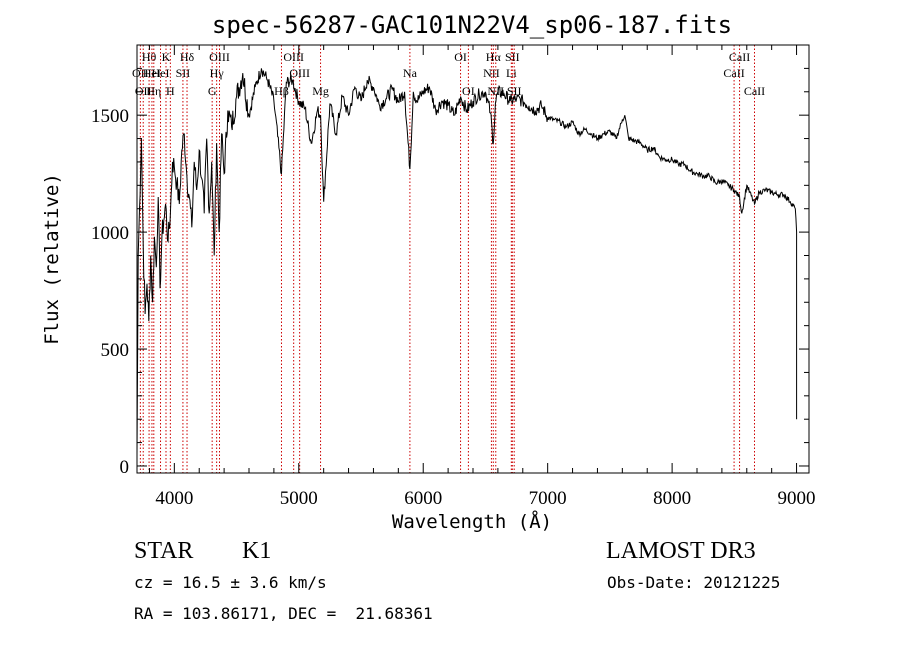 This screenshot has width=900, height=649. Describe the element at coordinates (739, 57) in the screenshot. I see `spectral-line-label-27: CaII` at that location.